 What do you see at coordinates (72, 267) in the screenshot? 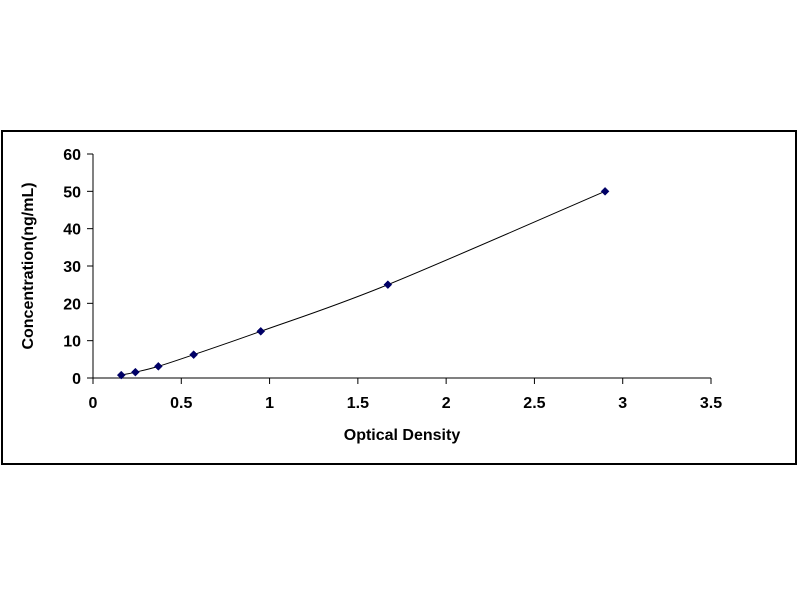
I see `y-tick-label: 30` at bounding box center [72, 267].